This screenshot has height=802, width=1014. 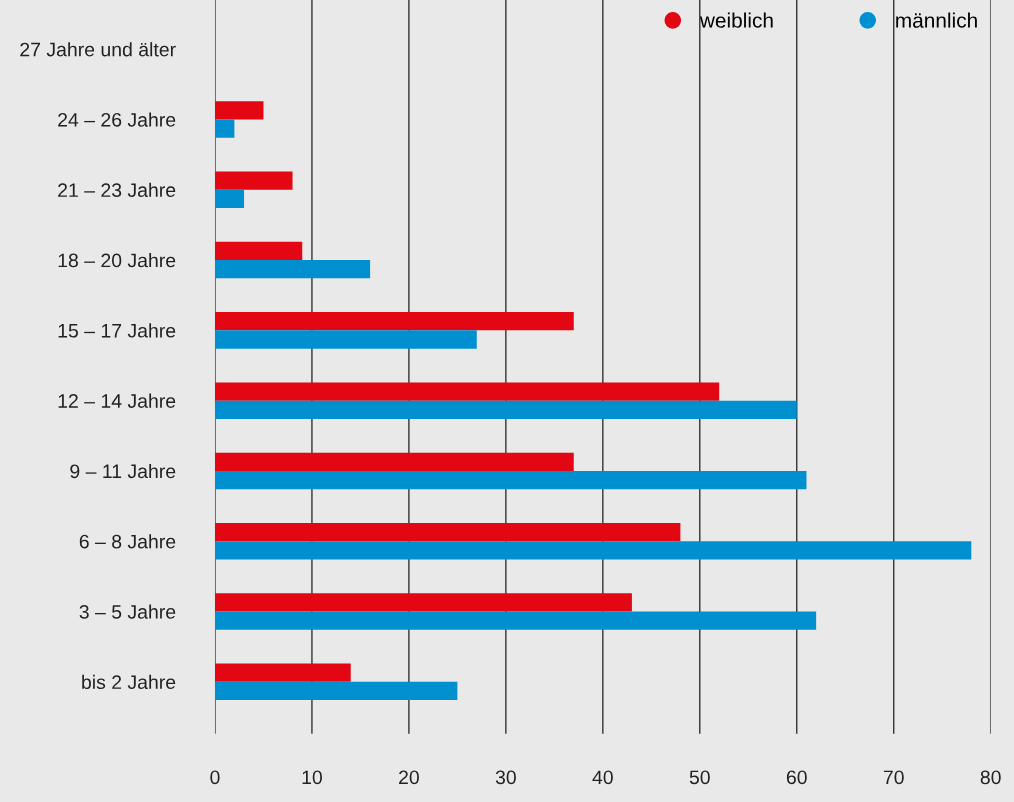 I want to click on x-tick-label: 20, so click(x=409, y=777).